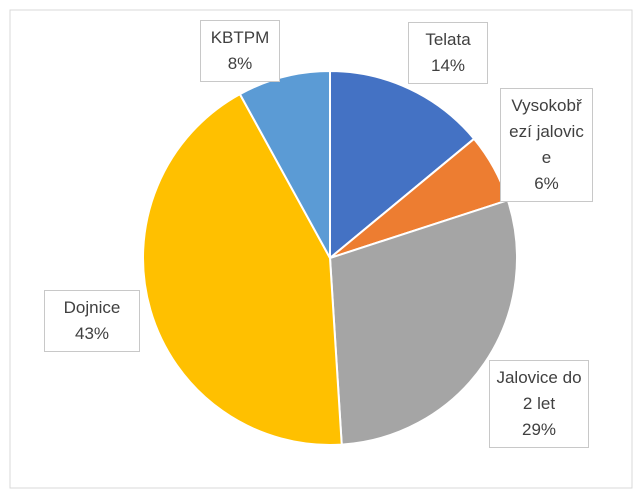  What do you see at coordinates (448, 65) in the screenshot?
I see `label-percent: 14%` at bounding box center [448, 65].